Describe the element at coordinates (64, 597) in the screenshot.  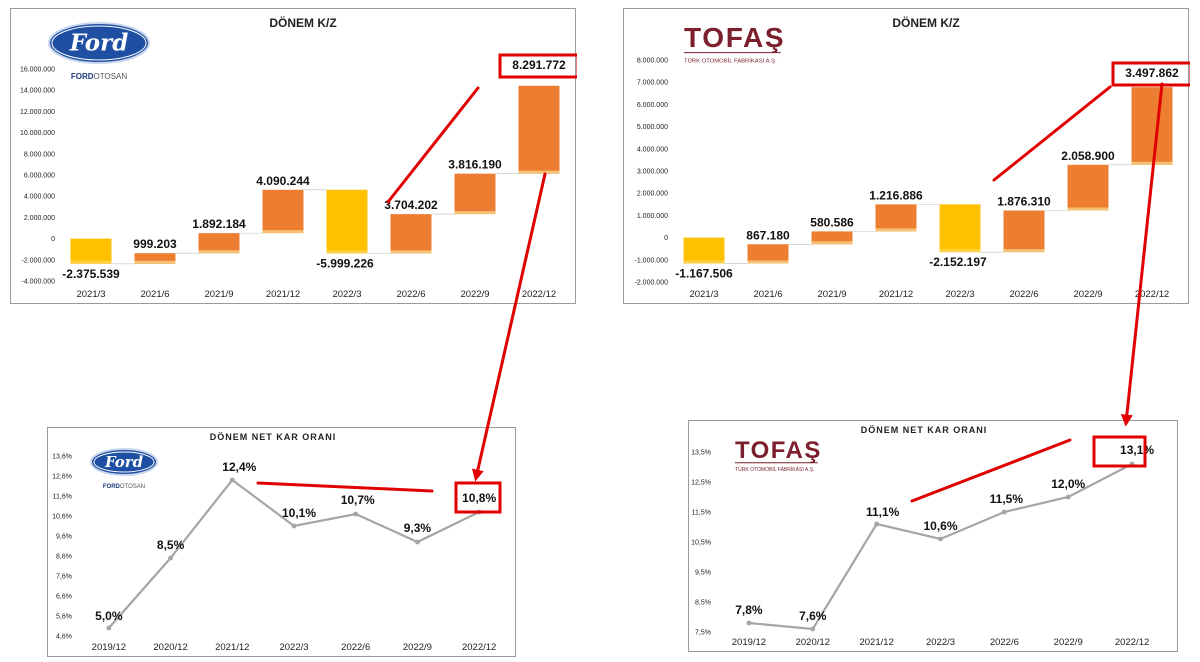
I see `y-tick-label: 6,6%` at that location.